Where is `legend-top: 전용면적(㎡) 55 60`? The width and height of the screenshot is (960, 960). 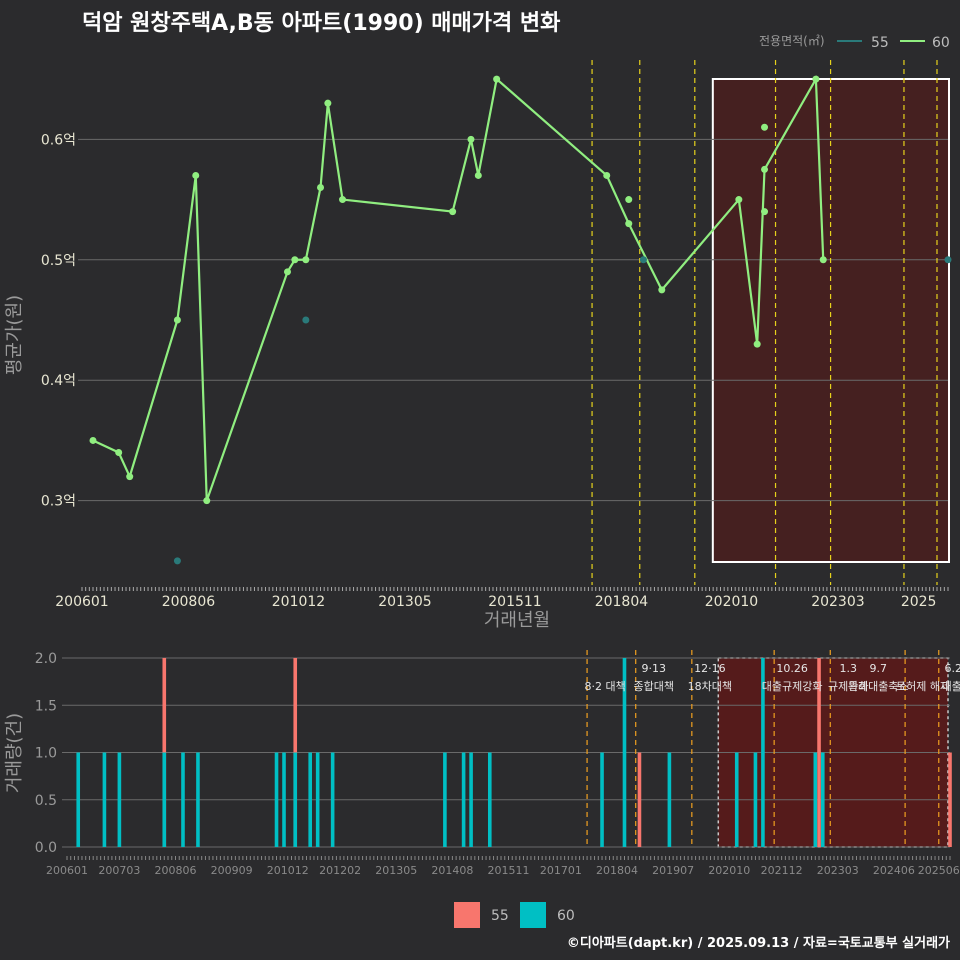 legend-top: 전용면적(㎡) 55 60 is located at coordinates (854, 42).